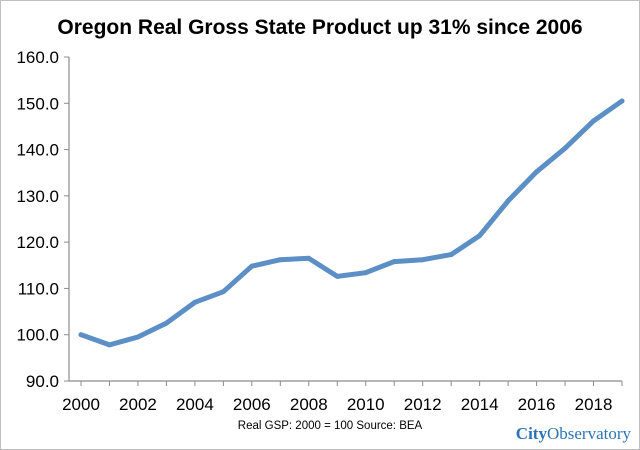 Image resolution: width=640 pixels, height=450 pixels. What do you see at coordinates (342, 397) in the screenshot?
I see `x-axis: 2000 2002 2004 2006 2008 2010 2012 2014 2016 2018` at bounding box center [342, 397].